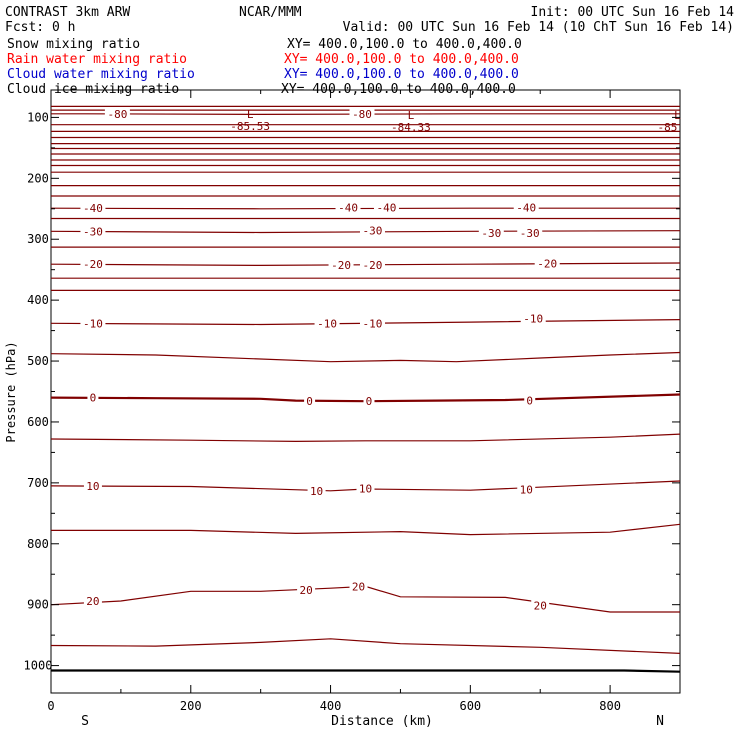 The width and height of the screenshot is (740, 740). Describe the element at coordinates (38, 422) in the screenshot. I see `y-tick-label: 600` at that location.